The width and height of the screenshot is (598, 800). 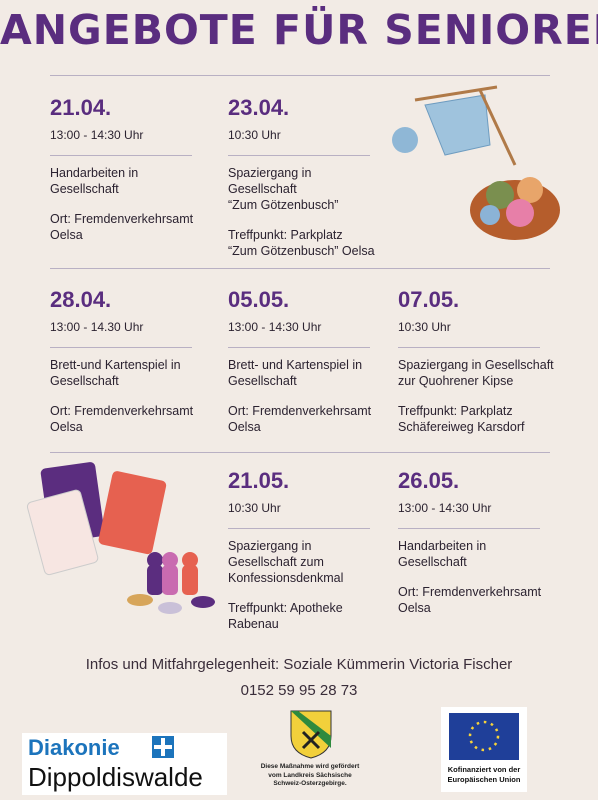 What do you see at coordinates (120, 538) in the screenshot?
I see `games-illustration` at bounding box center [120, 538].